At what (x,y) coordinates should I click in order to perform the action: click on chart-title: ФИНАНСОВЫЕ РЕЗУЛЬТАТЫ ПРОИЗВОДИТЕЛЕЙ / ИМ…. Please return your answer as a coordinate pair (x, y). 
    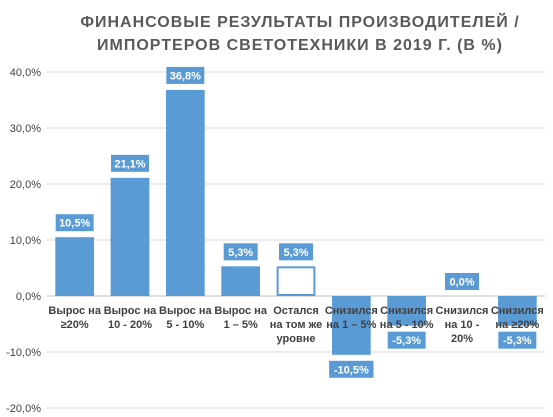
    Looking at the image, I should click on (299, 33).